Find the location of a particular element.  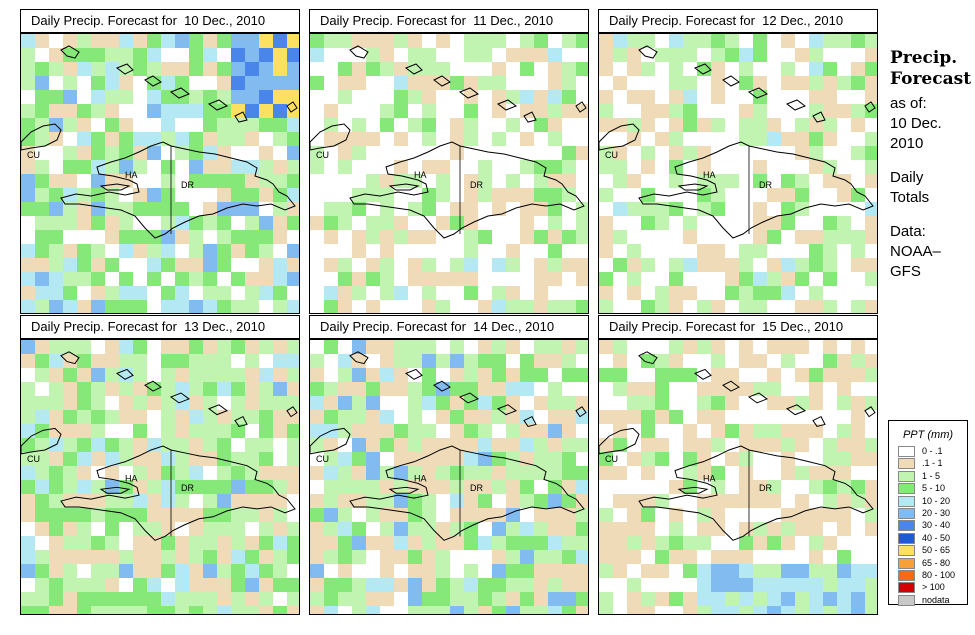

legend-label: 50 - 65 is located at coordinates (936, 550).